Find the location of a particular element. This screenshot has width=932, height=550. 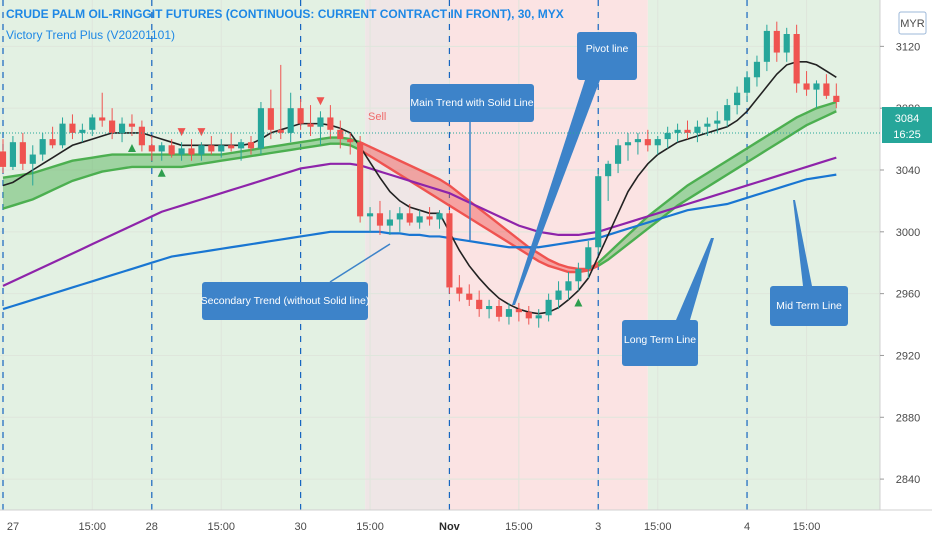

y-tick-label: 2880 is located at coordinates (908, 418).